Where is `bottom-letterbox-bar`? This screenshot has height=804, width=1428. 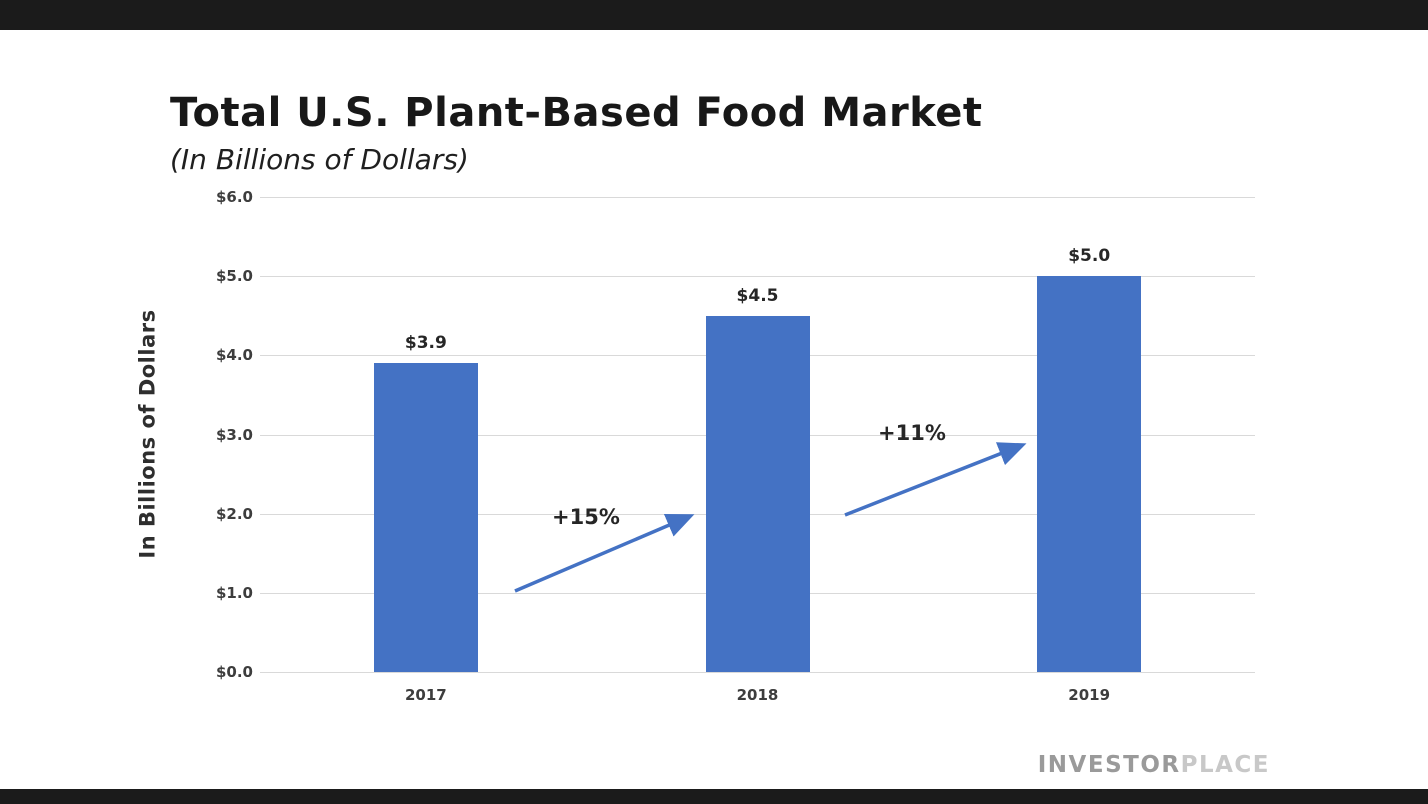 bottom-letterbox-bar is located at coordinates (714, 796).